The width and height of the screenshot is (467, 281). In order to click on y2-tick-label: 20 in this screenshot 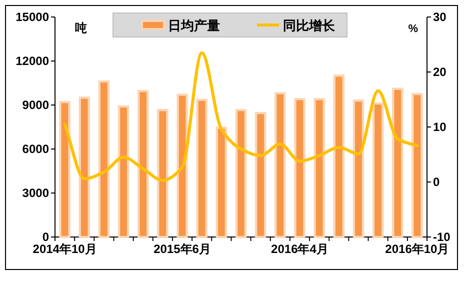, I will do `click(440, 72)`.